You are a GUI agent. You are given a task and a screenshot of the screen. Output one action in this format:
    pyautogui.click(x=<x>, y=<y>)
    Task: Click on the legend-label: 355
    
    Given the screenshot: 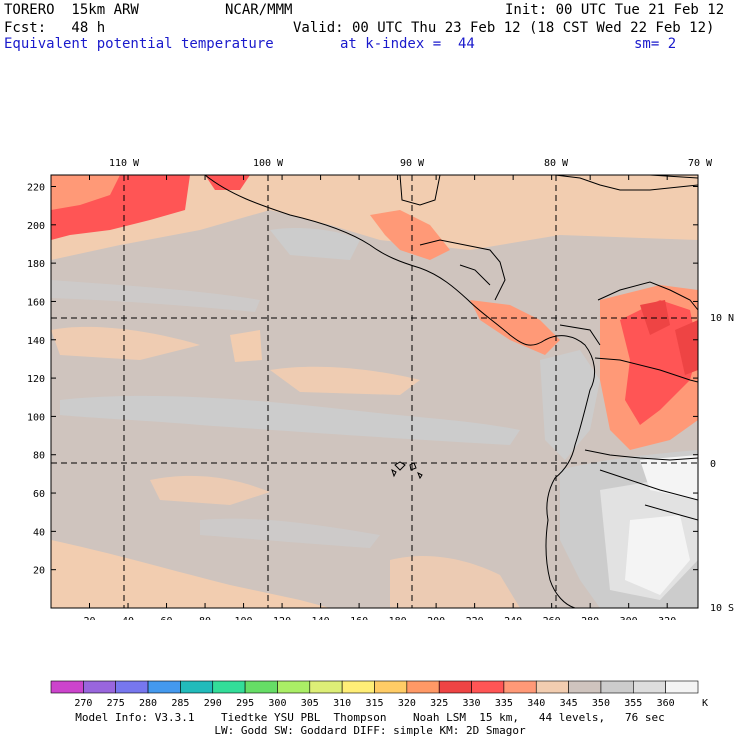 What is the action you would take?
    pyautogui.click(x=633, y=702)
    